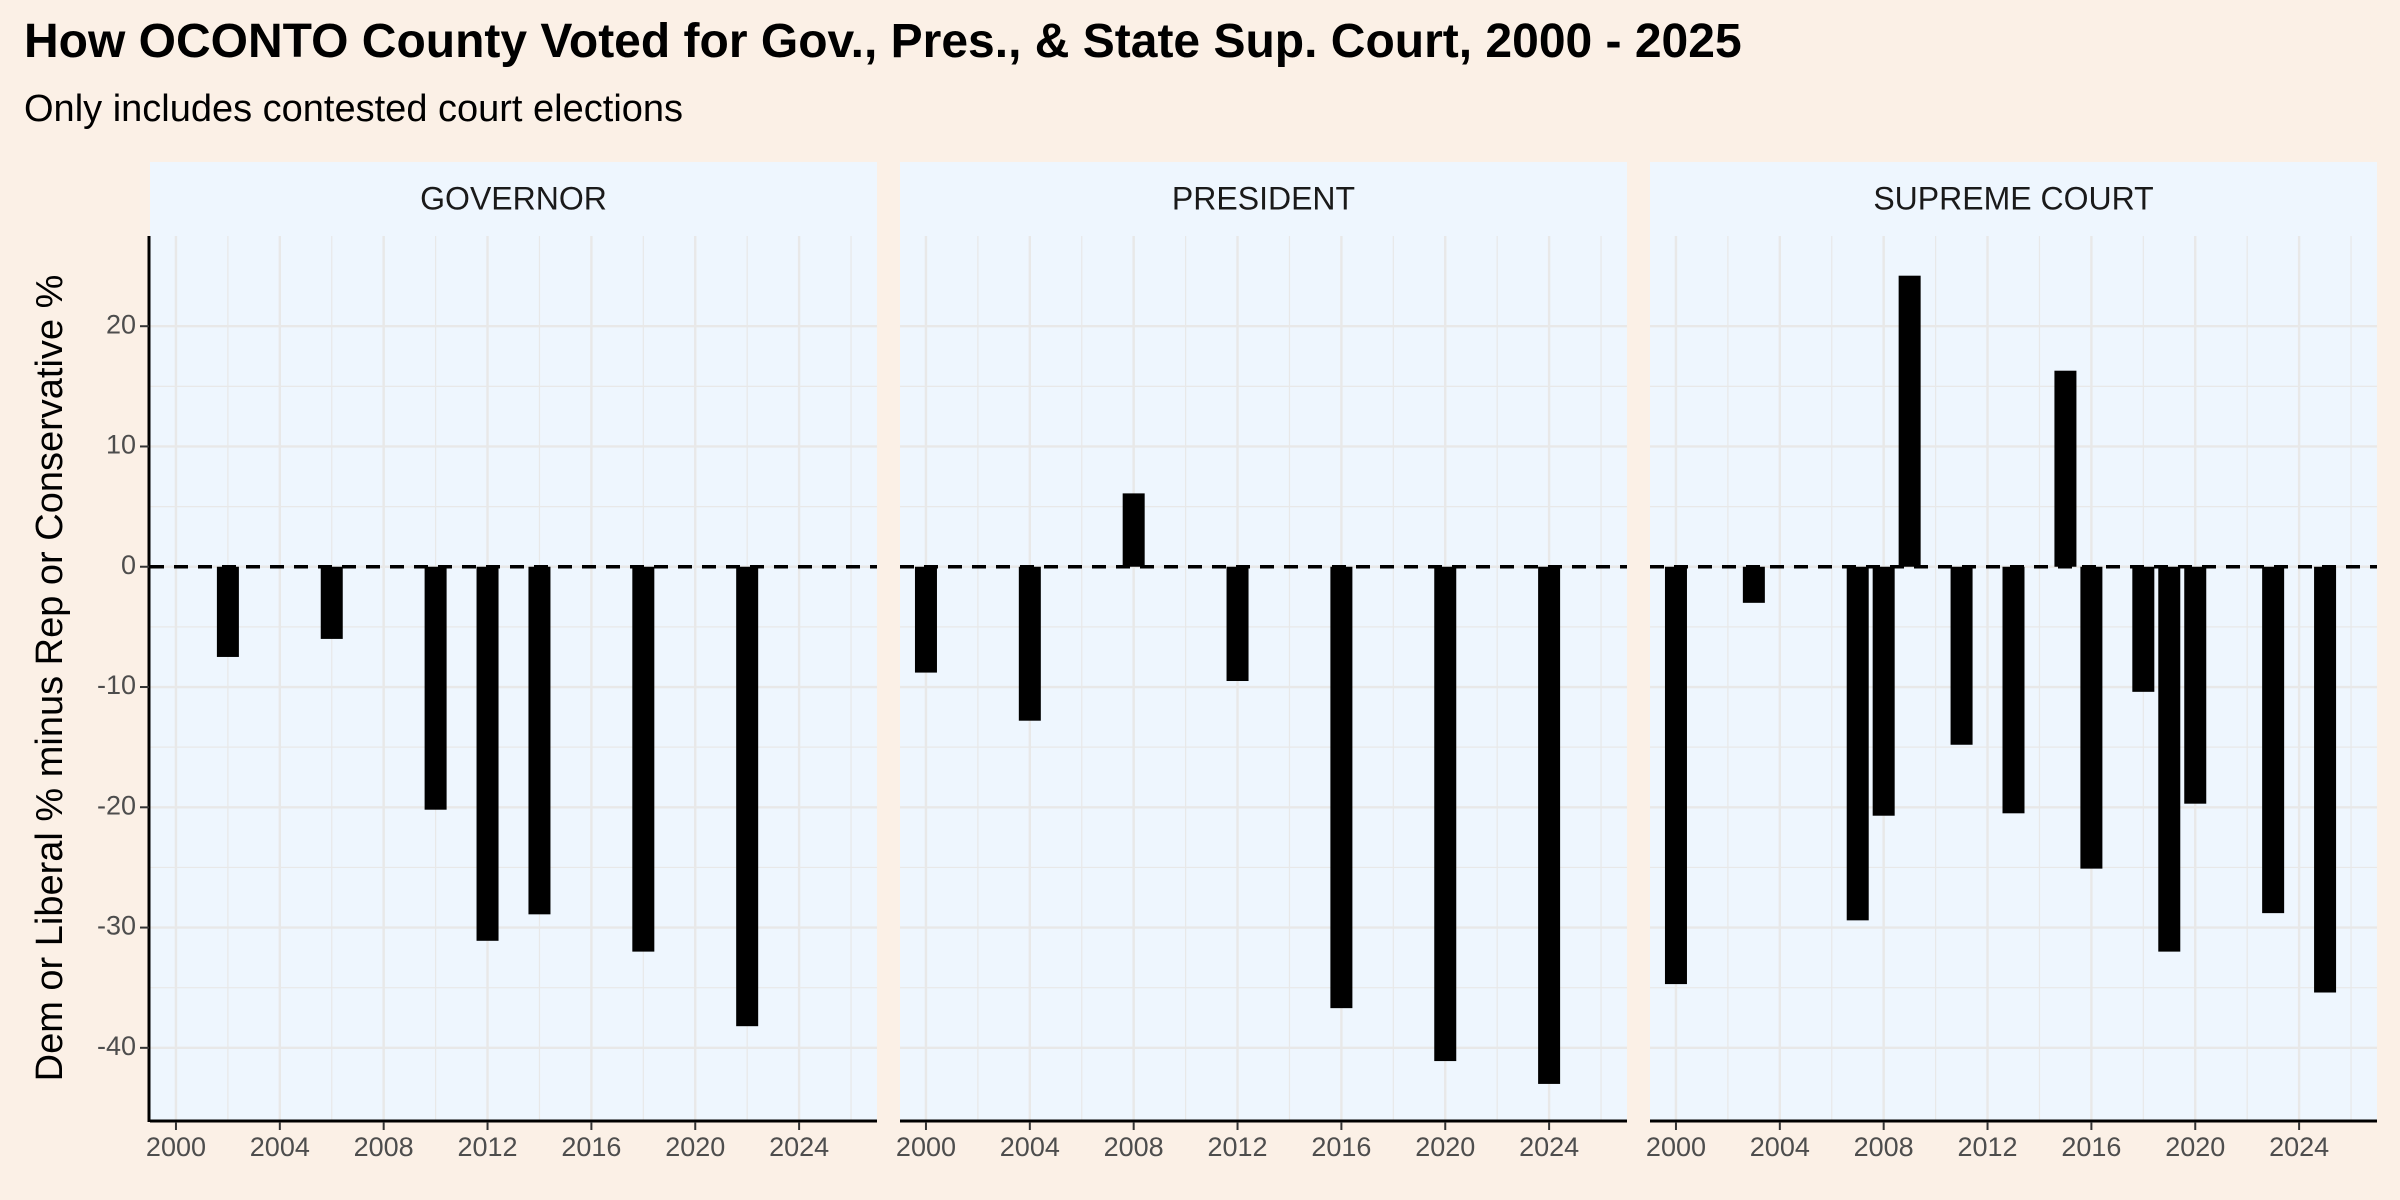  What do you see at coordinates (2065, 468) in the screenshot?
I see `bar-2015` at bounding box center [2065, 468].